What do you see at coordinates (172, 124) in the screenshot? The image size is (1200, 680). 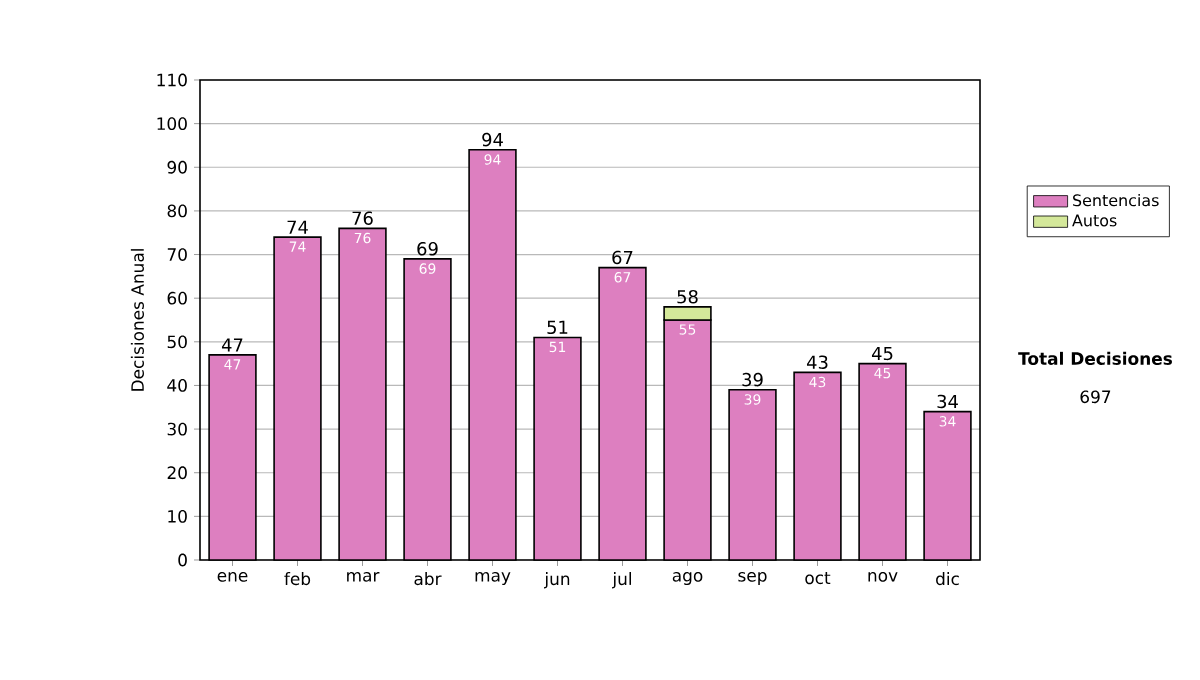 I see `y-tick-label: 100` at bounding box center [172, 124].